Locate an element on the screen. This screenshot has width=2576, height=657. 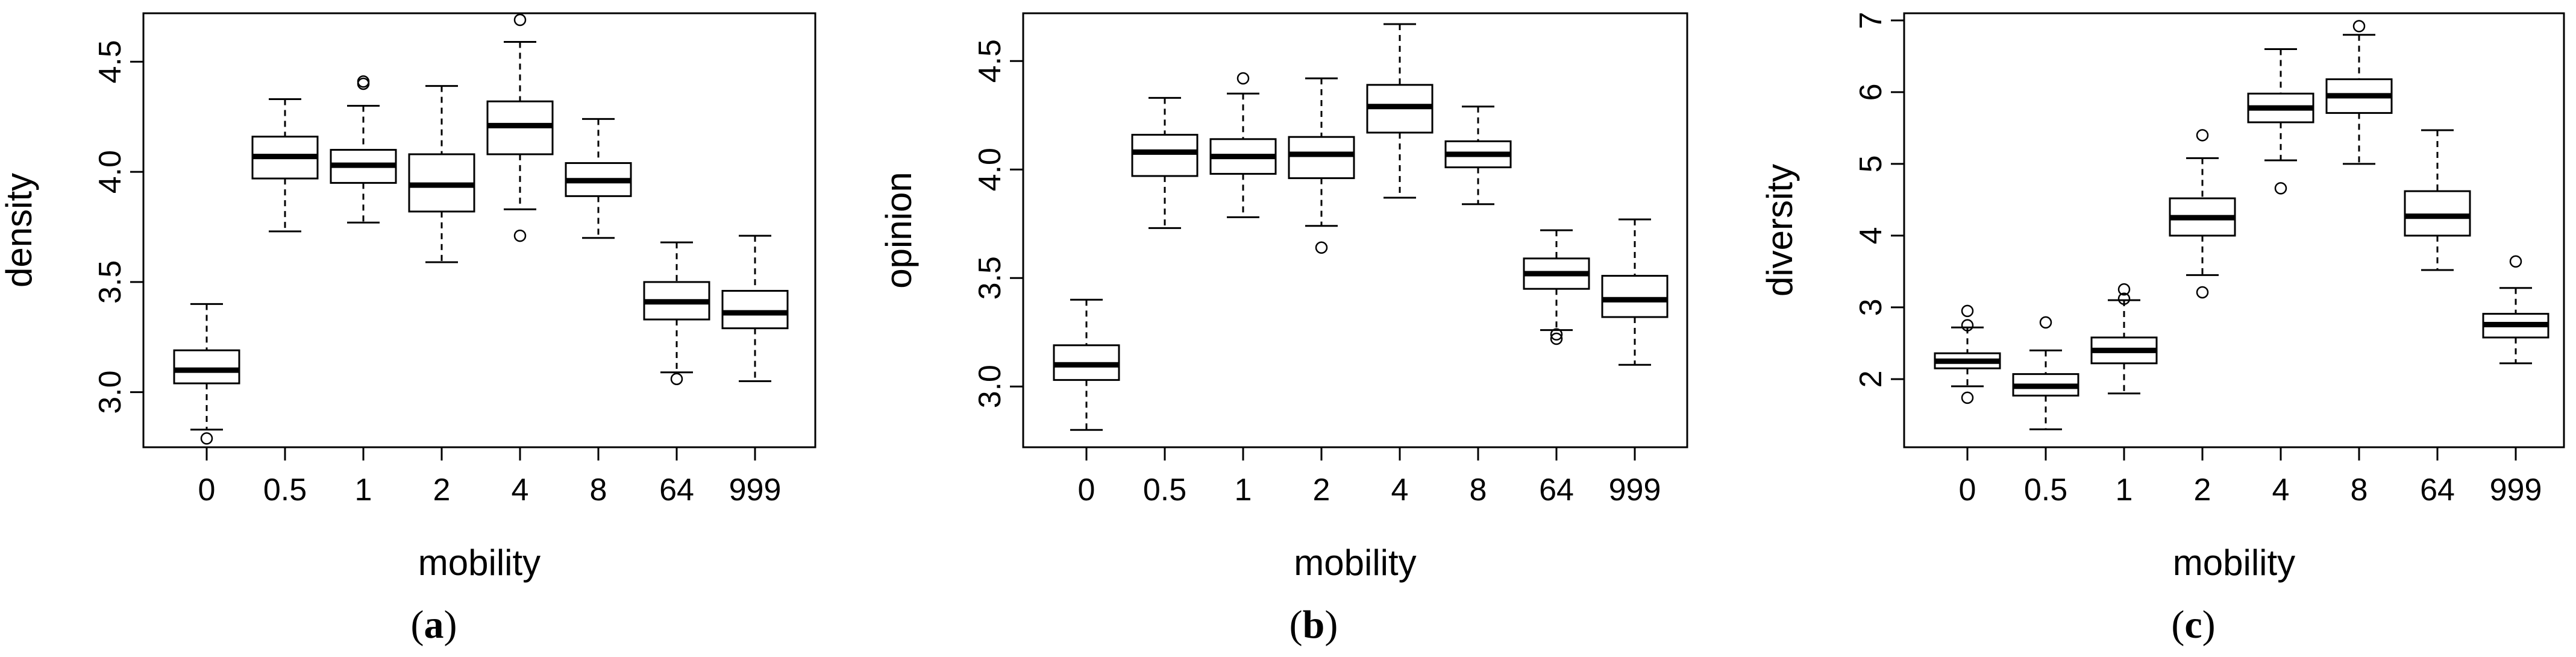
y-axis-title: opinion is located at coordinates (899, 231).